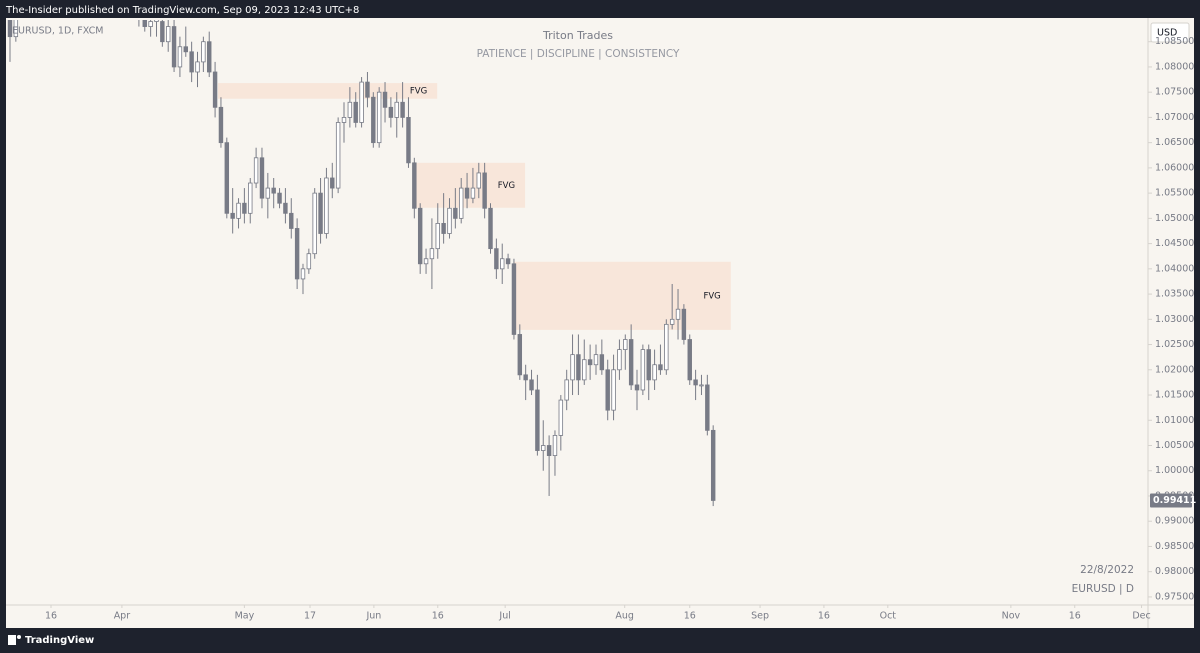 The width and height of the screenshot is (1200, 653). What do you see at coordinates (1174, 41) in the screenshot?
I see `y-tick-label: 1.08500` at bounding box center [1174, 41].